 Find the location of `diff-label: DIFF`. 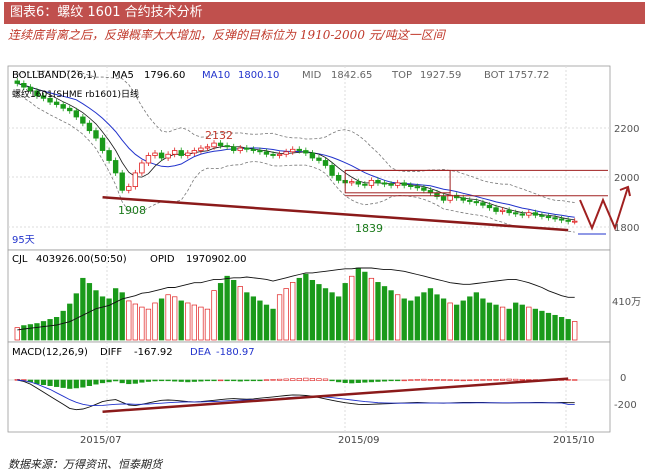

diff-label: DIFF is located at coordinates (111, 352).